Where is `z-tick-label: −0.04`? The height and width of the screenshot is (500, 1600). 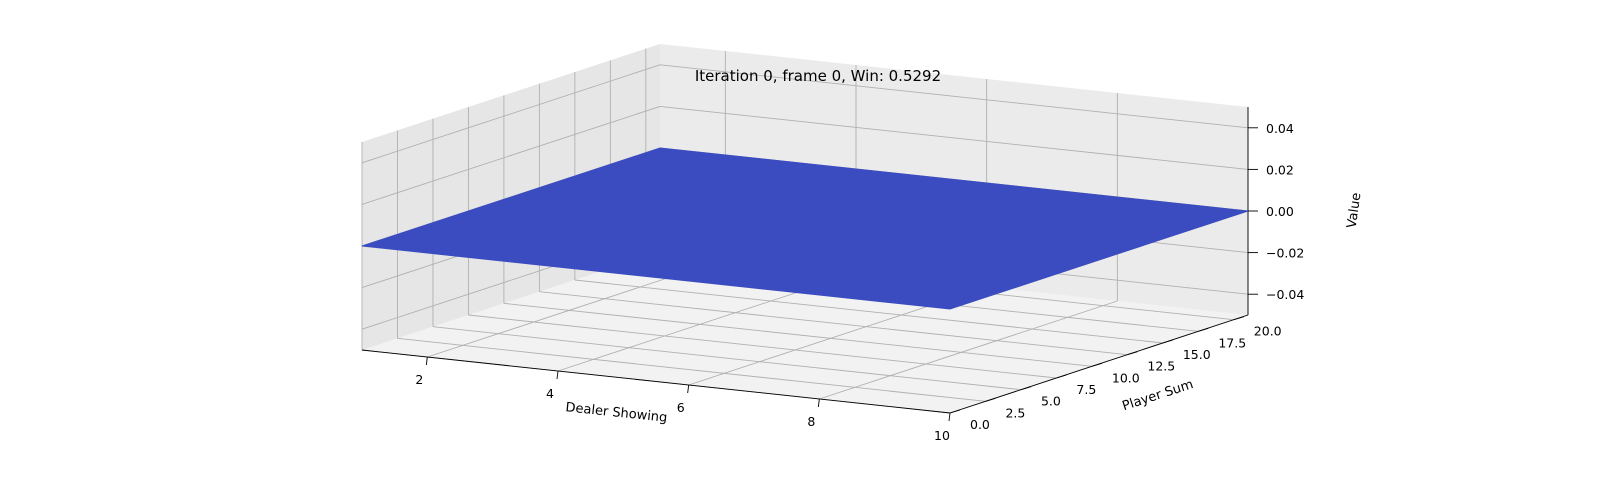 z-tick-label: −0.04 is located at coordinates (1285, 294).